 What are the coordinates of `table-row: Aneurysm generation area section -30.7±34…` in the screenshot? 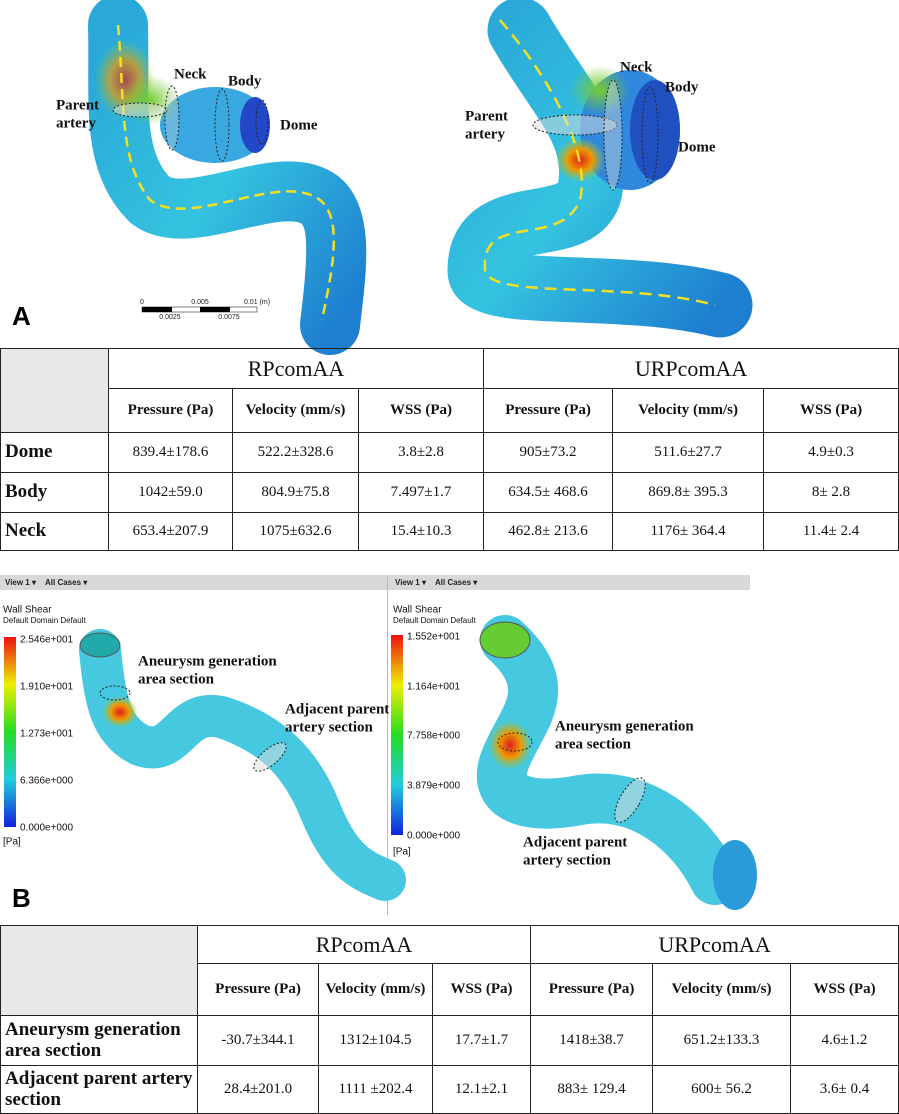 It's located at (449, 1040).